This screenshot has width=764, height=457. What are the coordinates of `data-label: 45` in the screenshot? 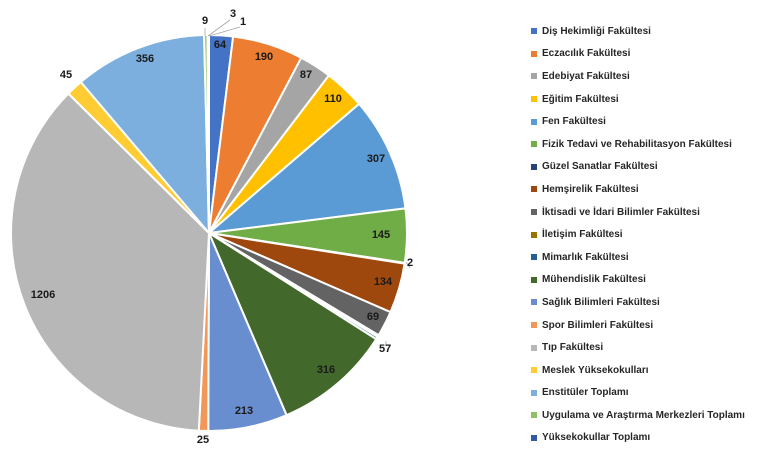 It's located at (66, 75).